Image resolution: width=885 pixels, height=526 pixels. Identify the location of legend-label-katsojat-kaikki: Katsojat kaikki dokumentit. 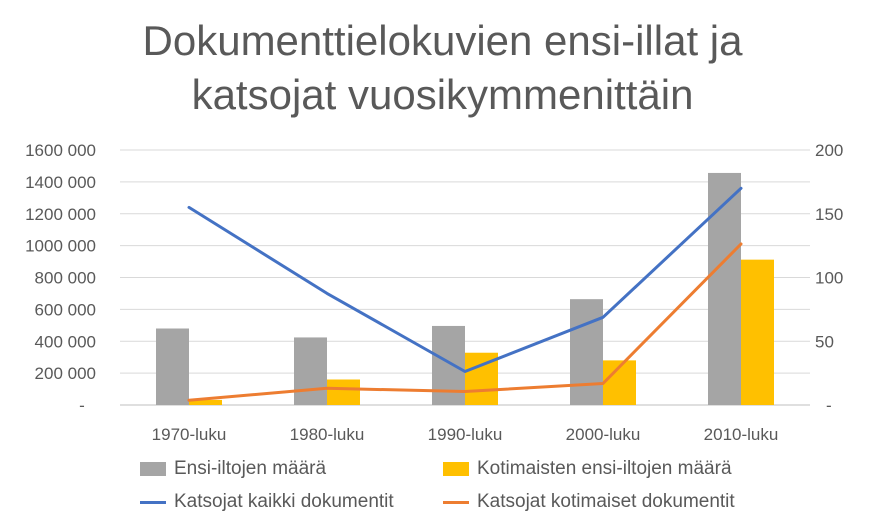
(284, 501).